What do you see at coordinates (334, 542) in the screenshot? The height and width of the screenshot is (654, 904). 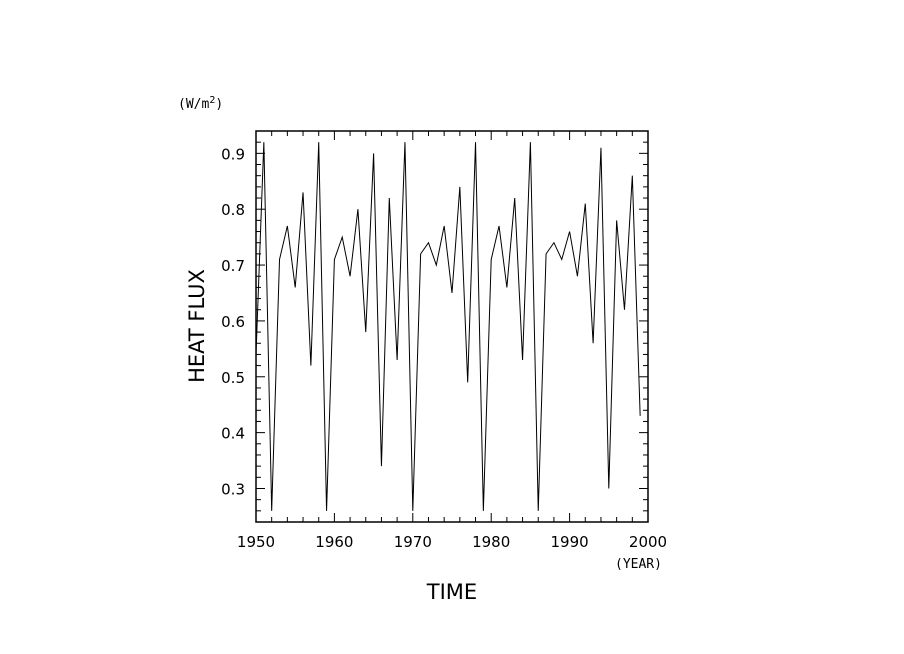 I see `x-tick-label: 1960` at bounding box center [334, 542].